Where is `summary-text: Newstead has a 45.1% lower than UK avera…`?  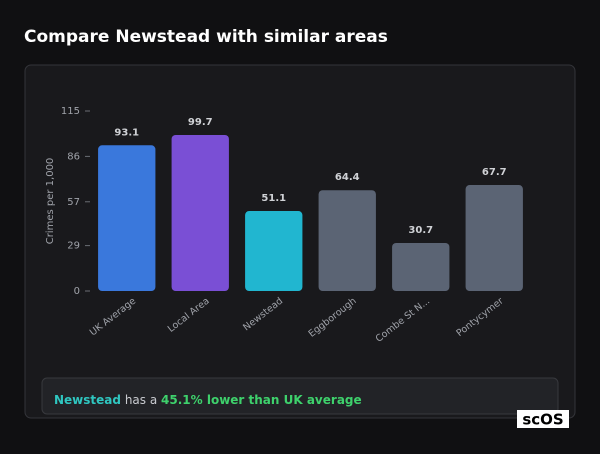 summary-text: Newstead has a 45.1% lower than UK avera… is located at coordinates (208, 400).